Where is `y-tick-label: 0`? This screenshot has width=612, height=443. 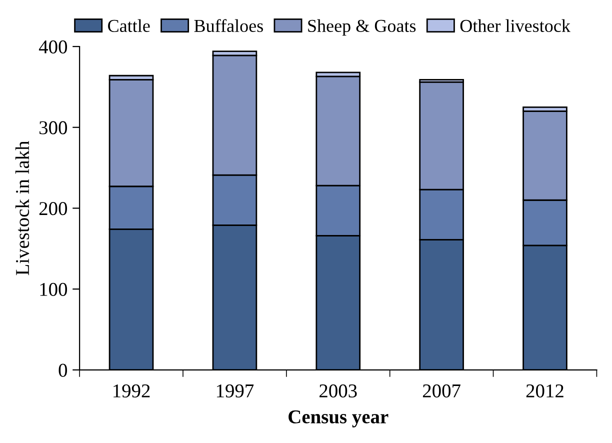 y-tick-label: 0 is located at coordinates (63, 370).